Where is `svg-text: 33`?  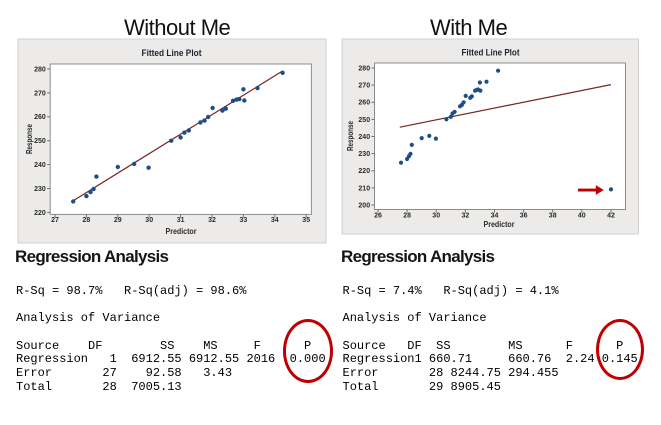 svg-text: 33 is located at coordinates (244, 220).